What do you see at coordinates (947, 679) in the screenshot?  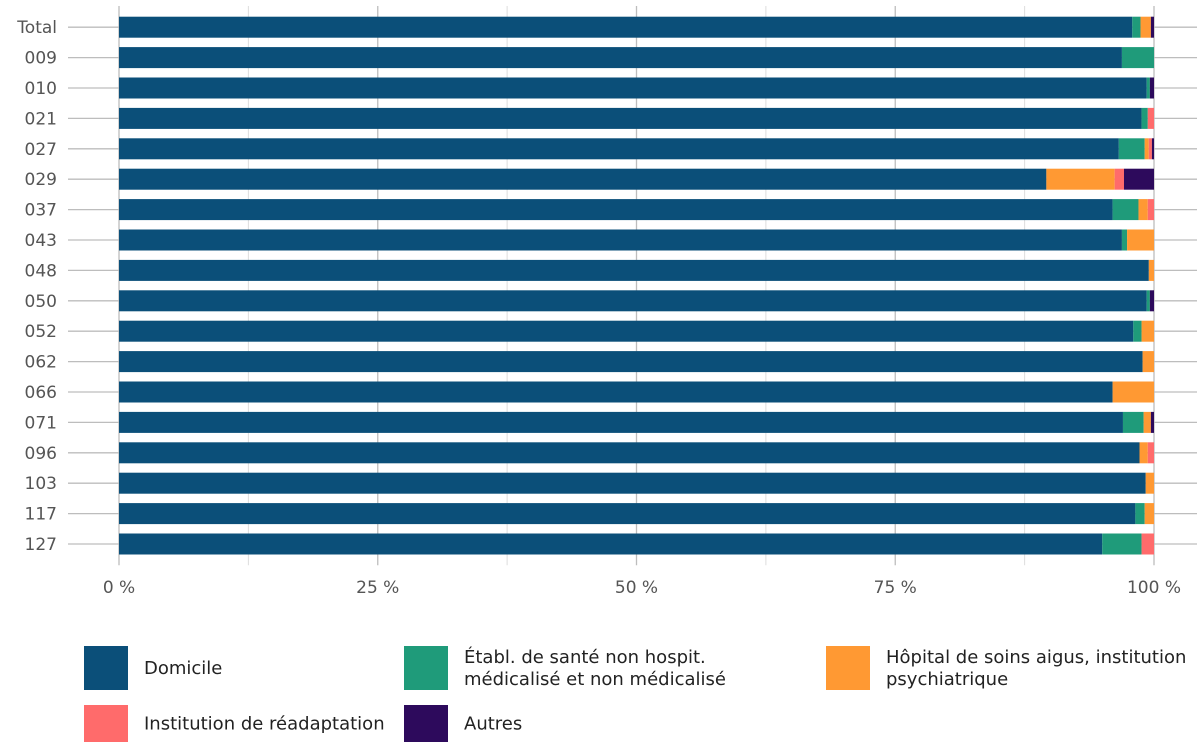 I see `legend-label: psychiatrique` at bounding box center [947, 679].